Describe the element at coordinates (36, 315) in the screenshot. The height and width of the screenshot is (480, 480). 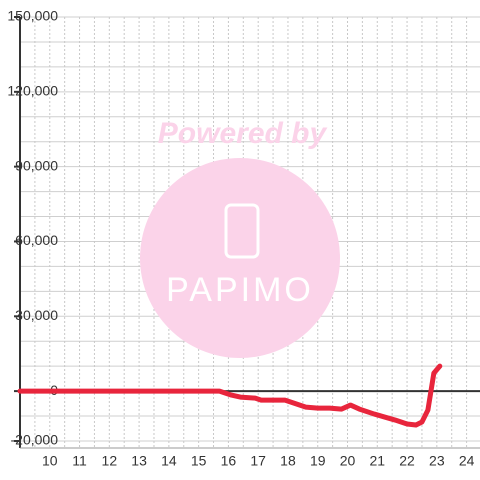
I see `y-tick-label: 30,000` at that location.